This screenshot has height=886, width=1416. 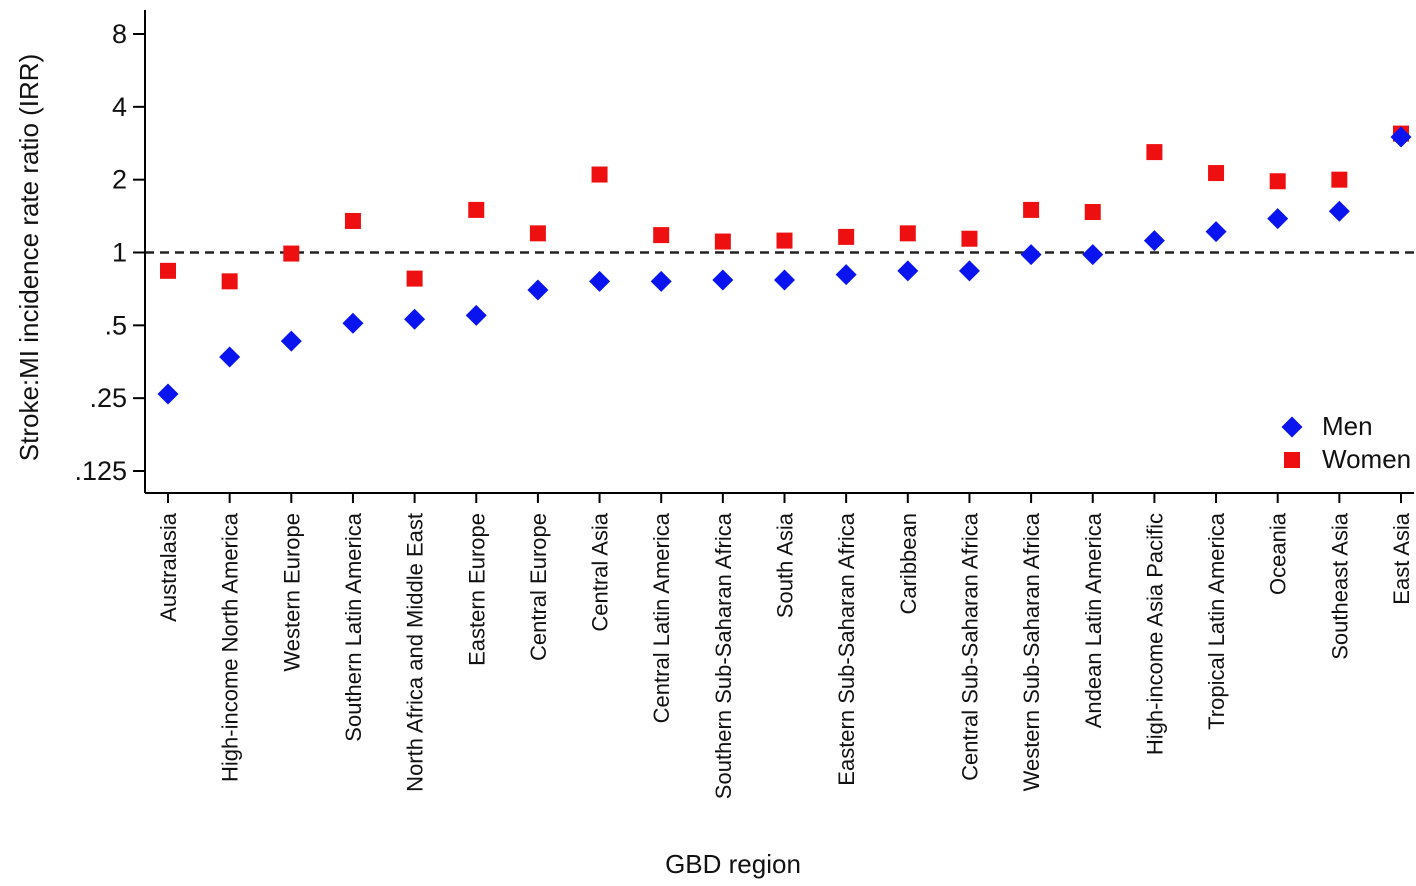 I want to click on x-axis-title: GBD region, so click(x=733, y=864).